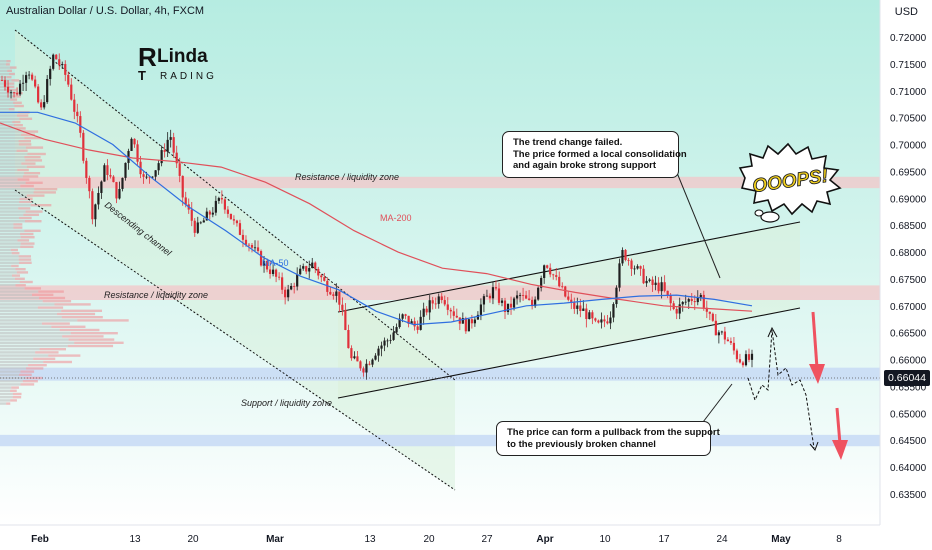 The width and height of the screenshot is (932, 550). What do you see at coordinates (436, 539) in the screenshot?
I see `time-axis: Feb 13 20 Mar 13 20 27 Apr 10 17 24 May 8` at bounding box center [436, 539].